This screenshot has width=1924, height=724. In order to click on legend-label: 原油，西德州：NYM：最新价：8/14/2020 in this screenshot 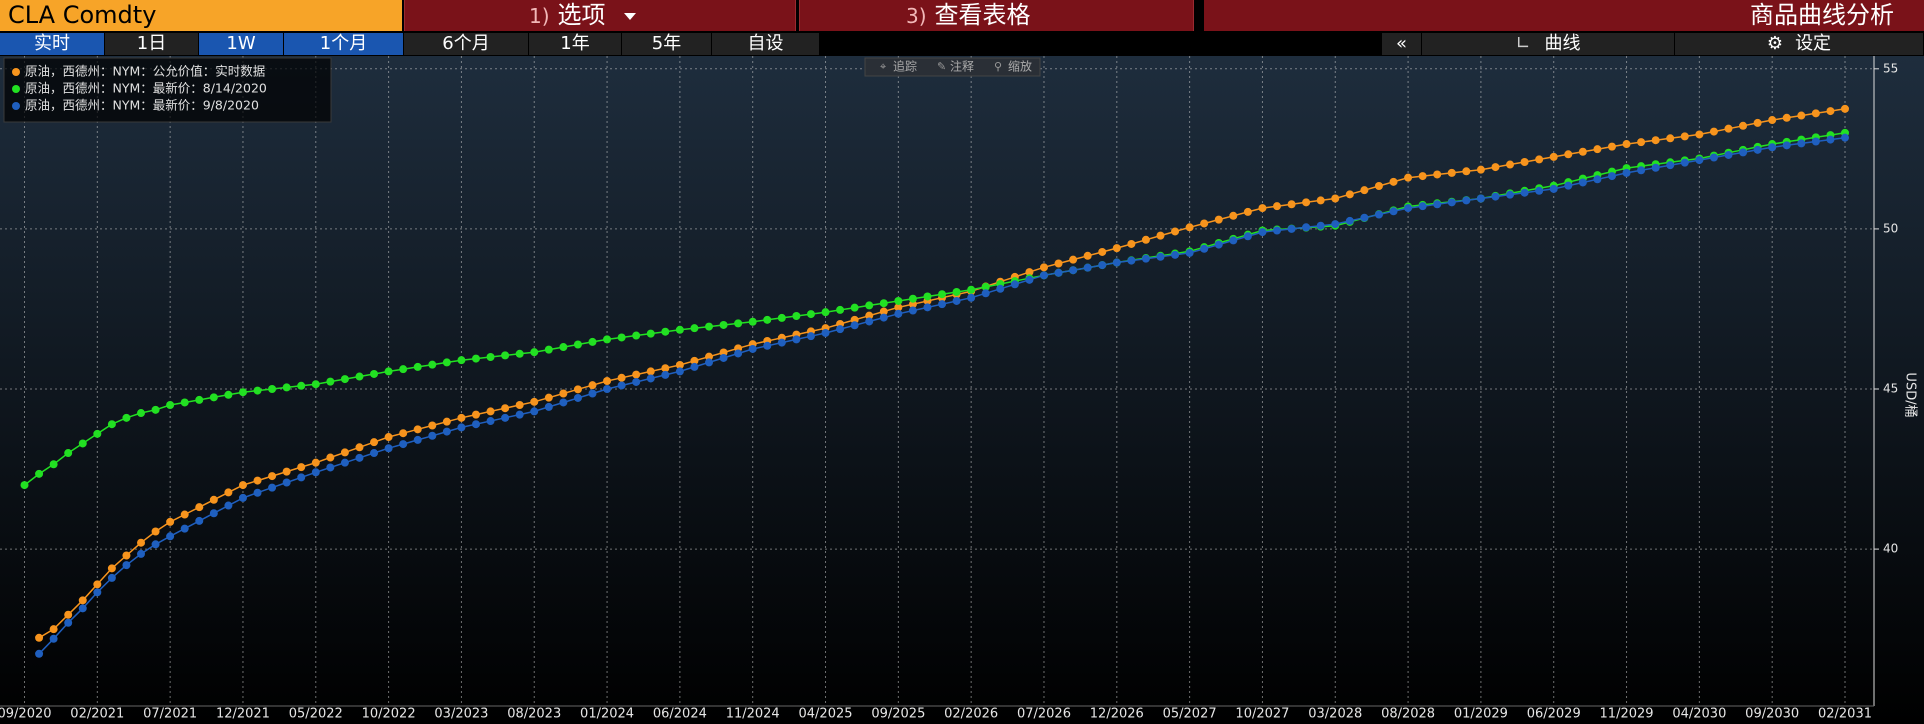, I will do `click(146, 88)`.